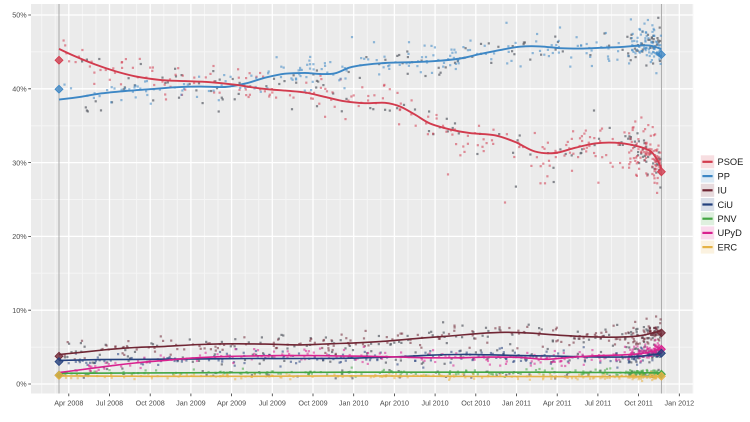  I want to click on svg-text: Oct 2011, so click(638, 403).